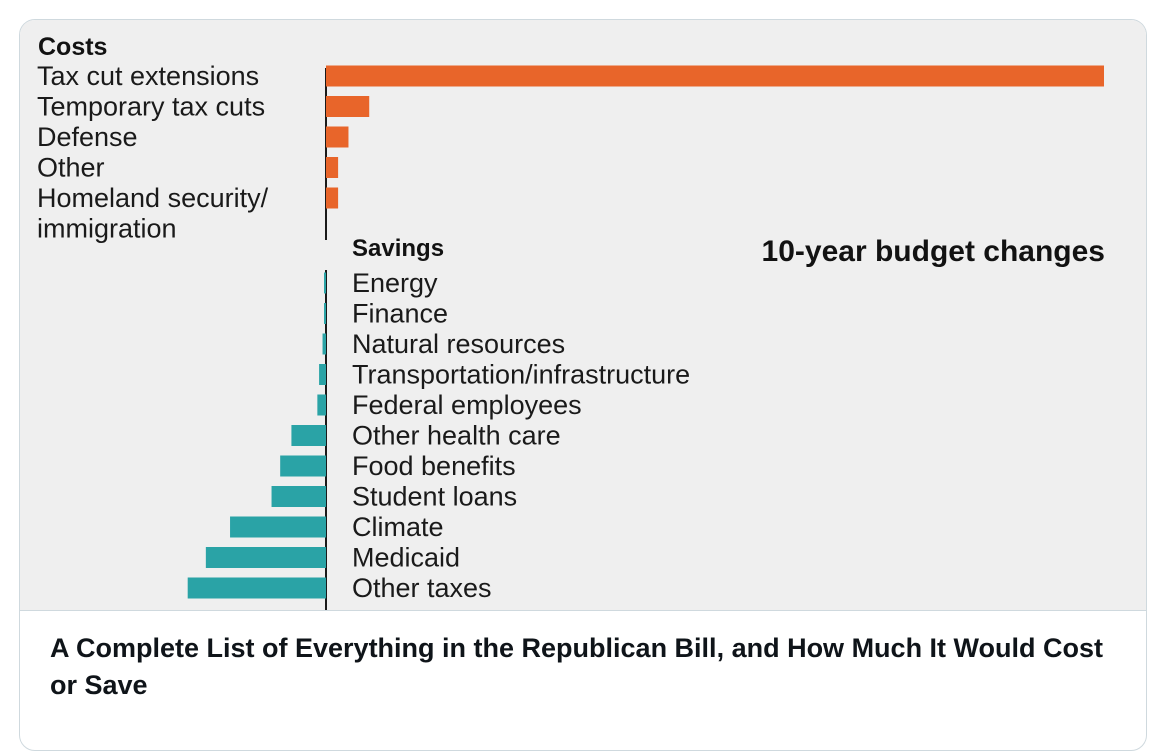 Image resolution: width=1167 pixels, height=751 pixels. Describe the element at coordinates (87, 137) in the screenshot. I see `cost-label: Defense` at that location.